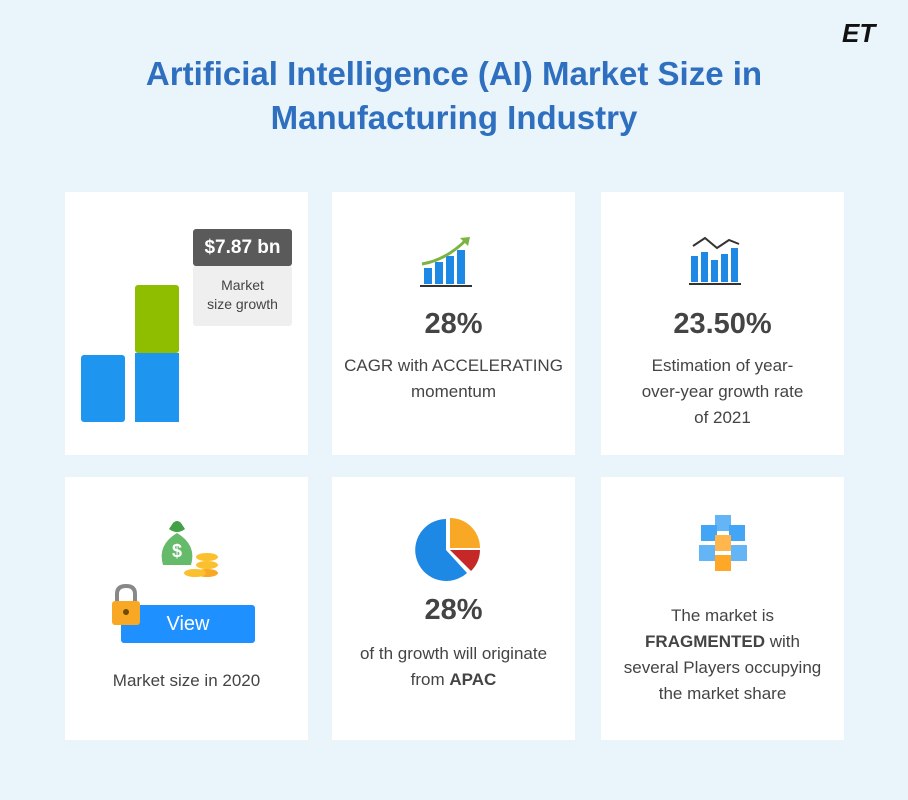 This screenshot has width=908, height=800. Describe the element at coordinates (126, 604) in the screenshot. I see `lock-icon` at that location.